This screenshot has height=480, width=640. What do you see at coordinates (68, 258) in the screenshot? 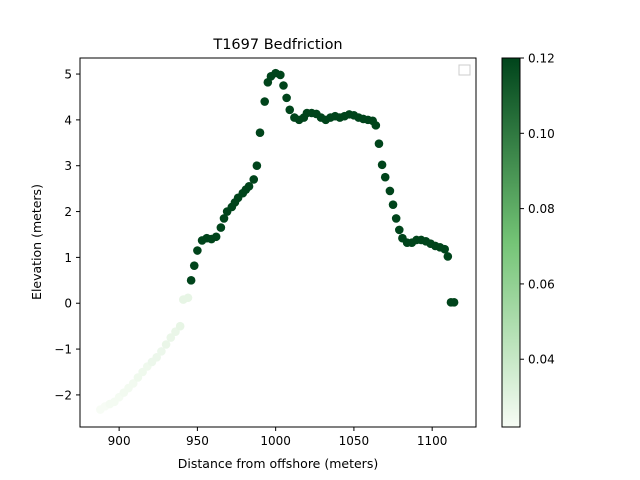
I see `y-tick-label: 1` at bounding box center [68, 258].